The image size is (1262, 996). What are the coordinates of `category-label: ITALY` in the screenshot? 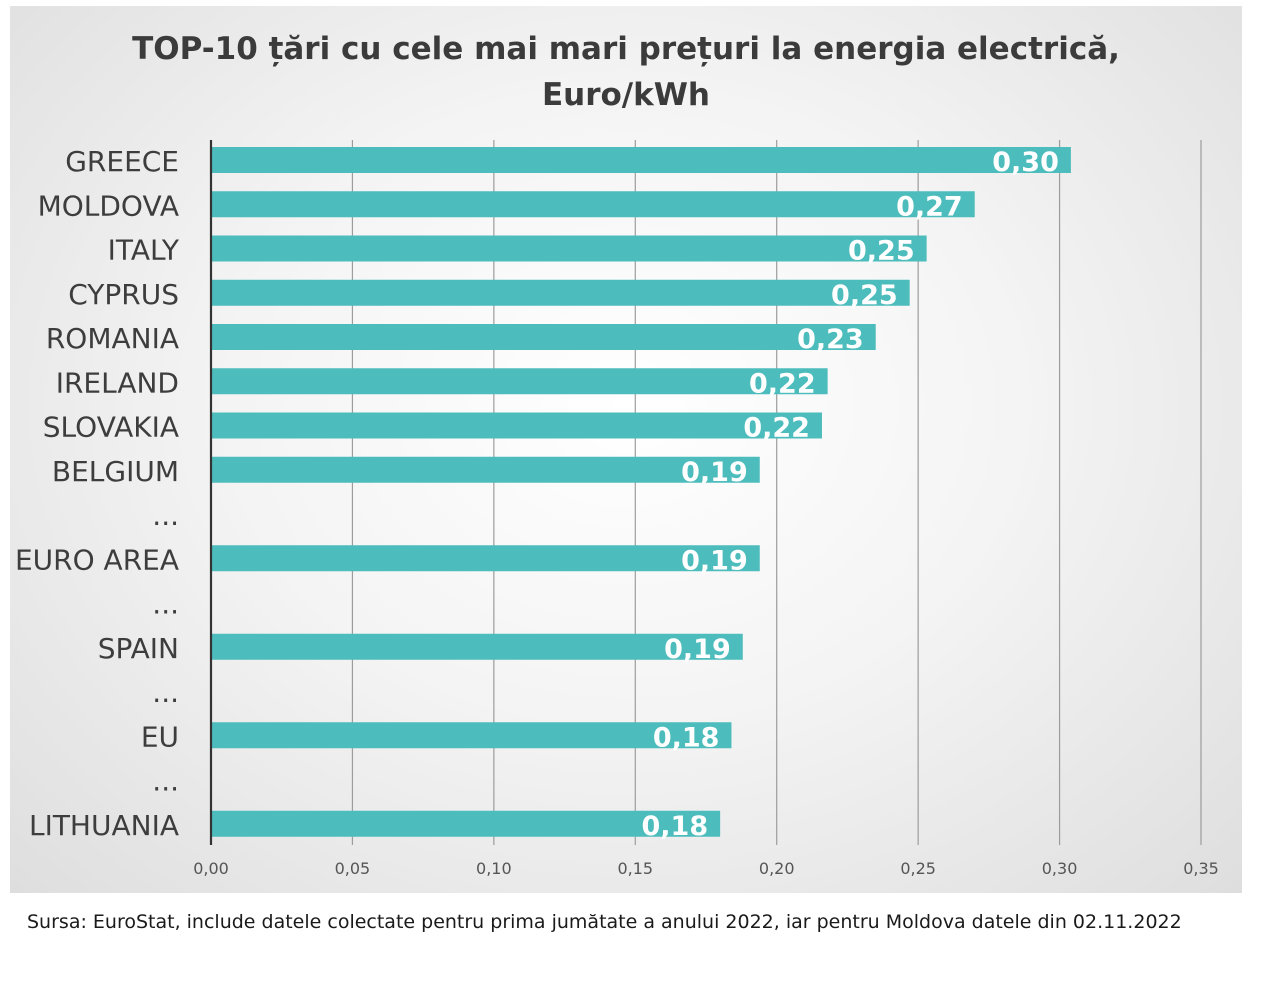 It's located at (144, 250).